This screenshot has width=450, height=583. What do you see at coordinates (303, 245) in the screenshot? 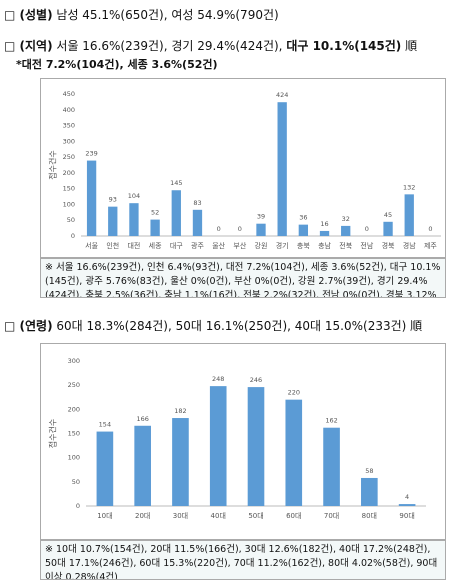
I see `x-tick-label: 충북` at bounding box center [303, 245].